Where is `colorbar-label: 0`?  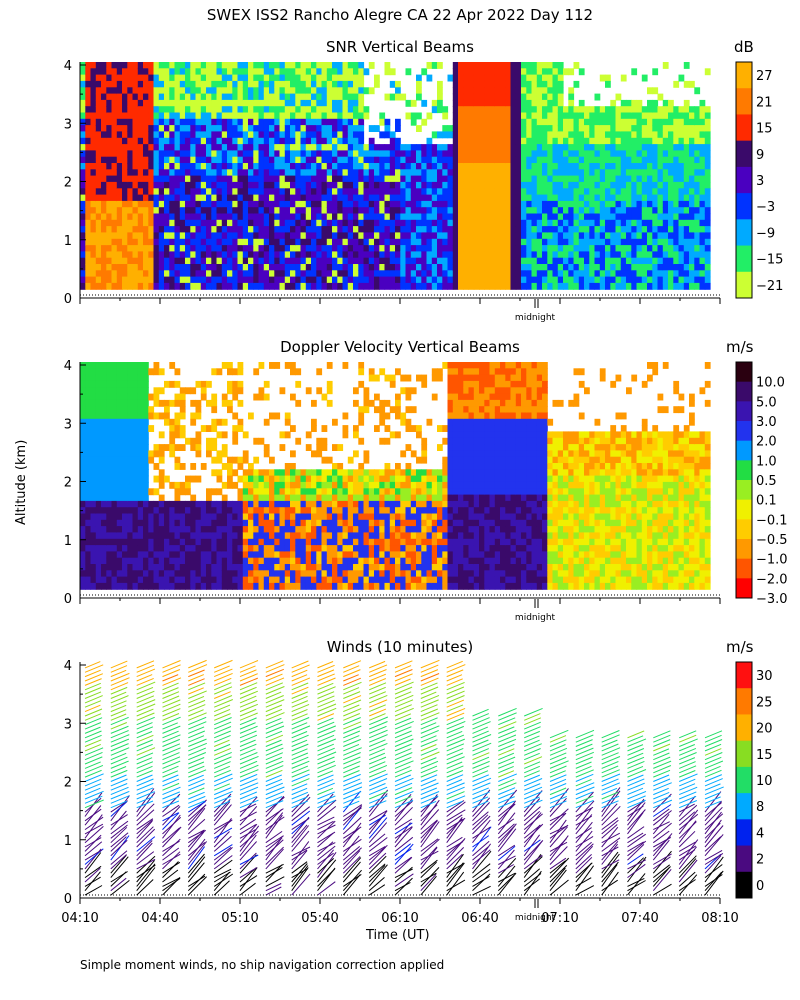 colorbar-label: 0 is located at coordinates (760, 886).